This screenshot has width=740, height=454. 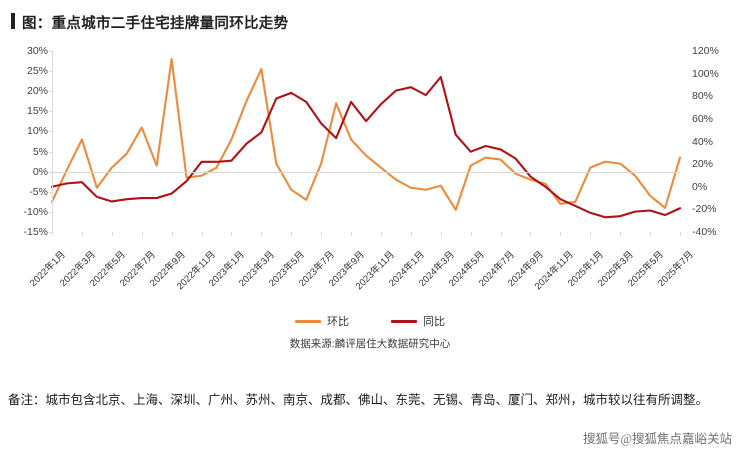 What do you see at coordinates (370, 321) in the screenshot?
I see `chart-legend: 环比 同比` at bounding box center [370, 321].